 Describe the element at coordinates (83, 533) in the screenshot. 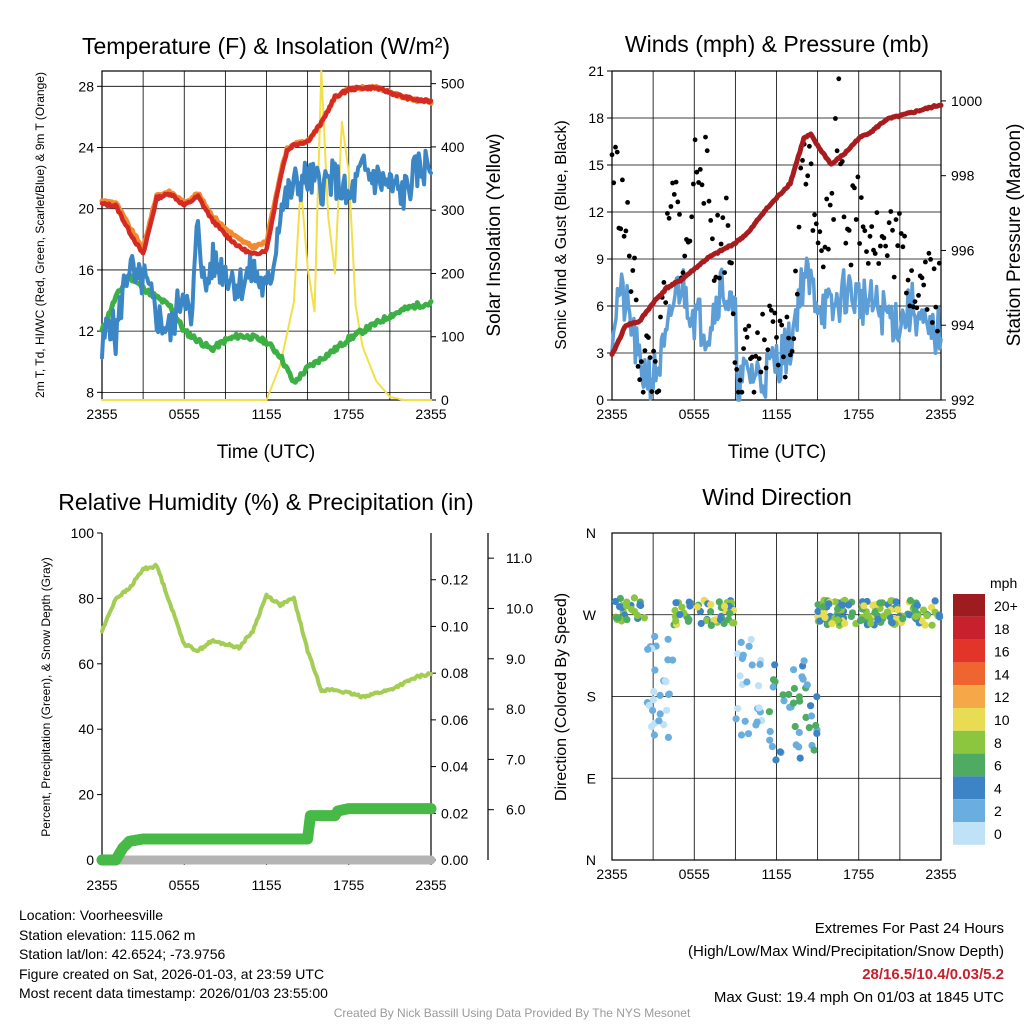

I see `rh-ytick-label: 100` at that location.